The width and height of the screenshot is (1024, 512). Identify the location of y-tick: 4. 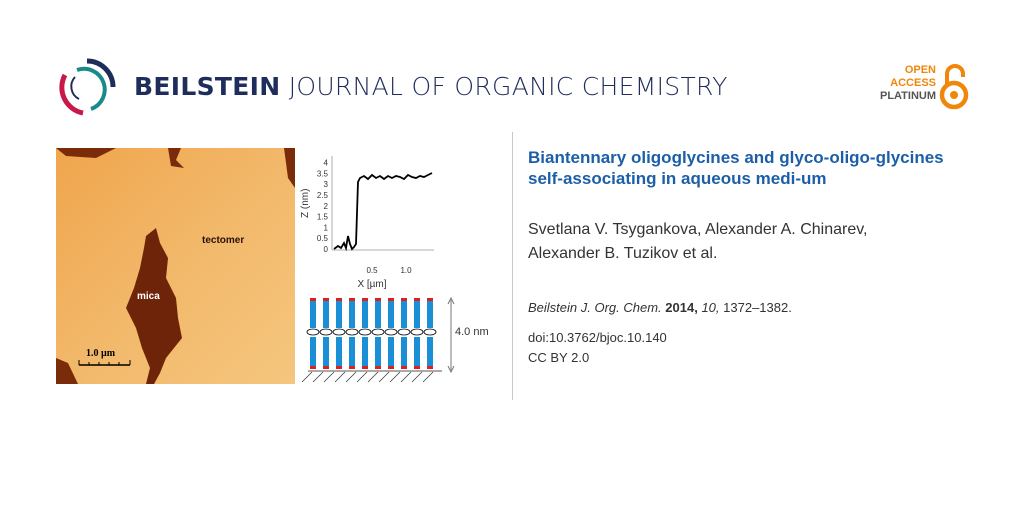
(326, 163).